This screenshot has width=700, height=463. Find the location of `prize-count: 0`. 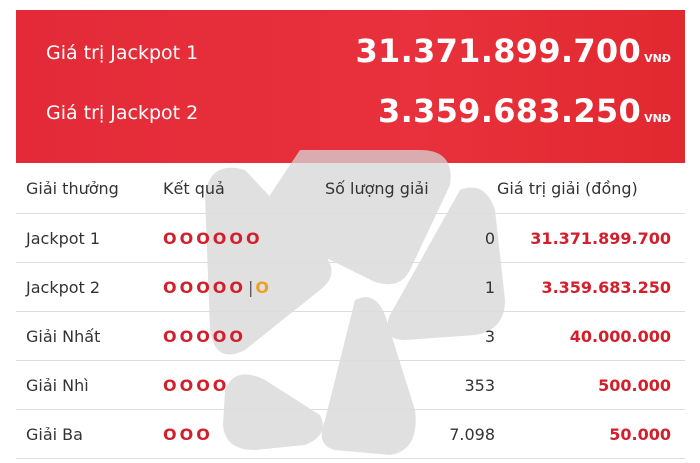

prize-count: 0 is located at coordinates (410, 238).